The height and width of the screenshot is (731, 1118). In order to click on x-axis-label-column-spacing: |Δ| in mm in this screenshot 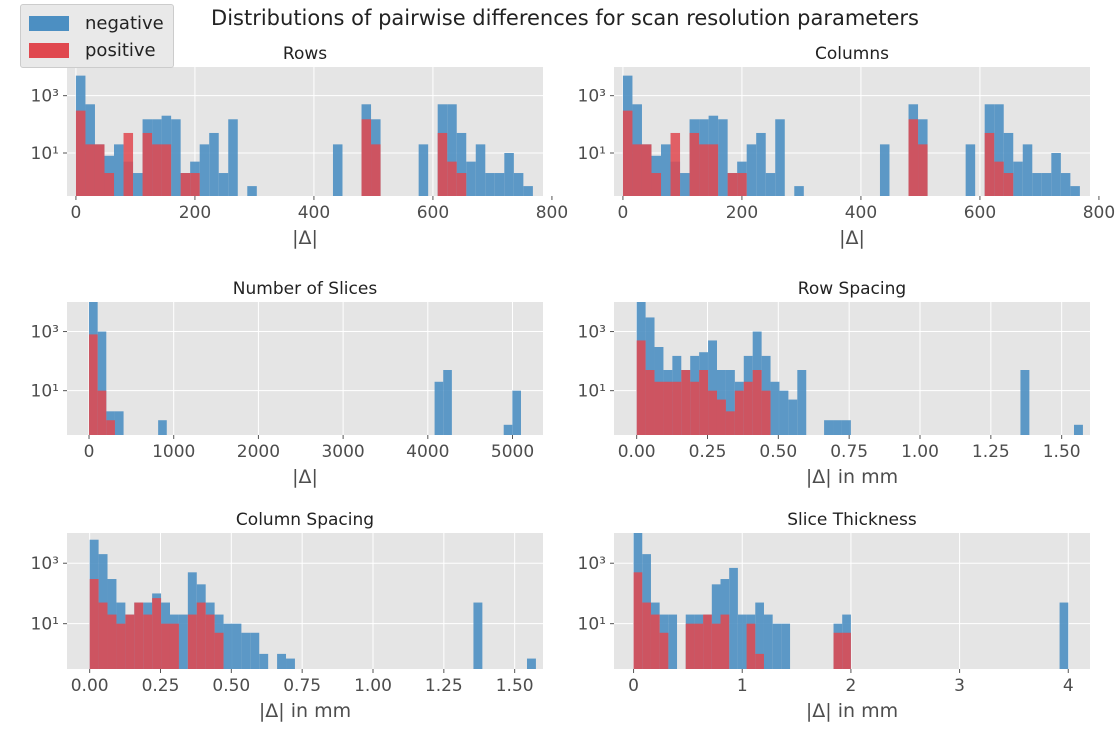, I will do `click(305, 711)`.